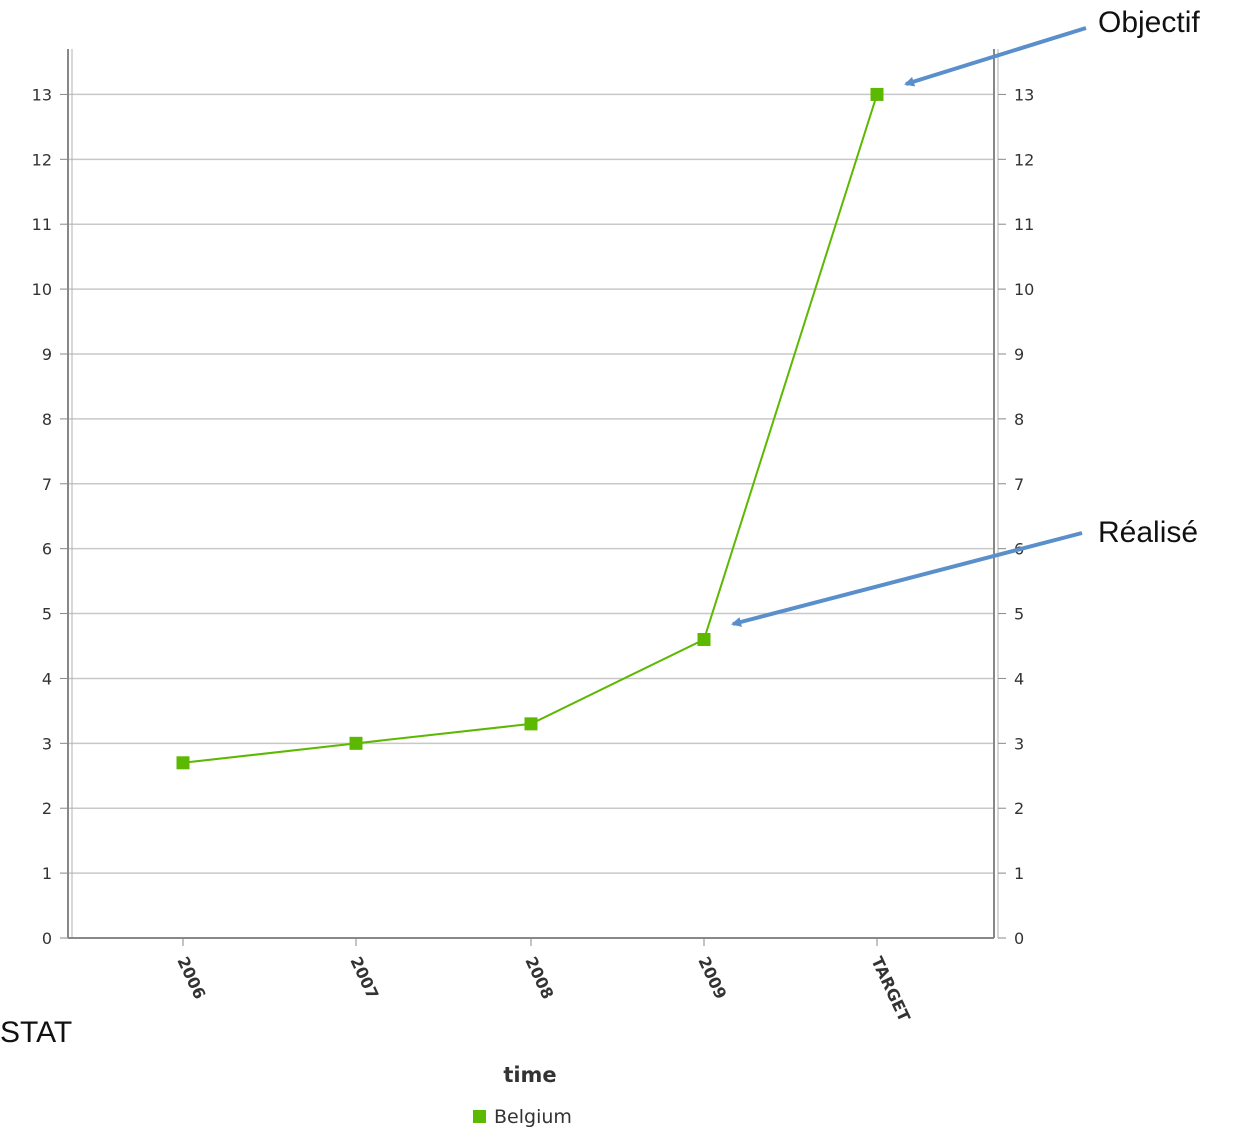 This screenshot has height=1133, width=1259. Describe the element at coordinates (47, 678) in the screenshot. I see `y-tick-label-left: 4` at that location.